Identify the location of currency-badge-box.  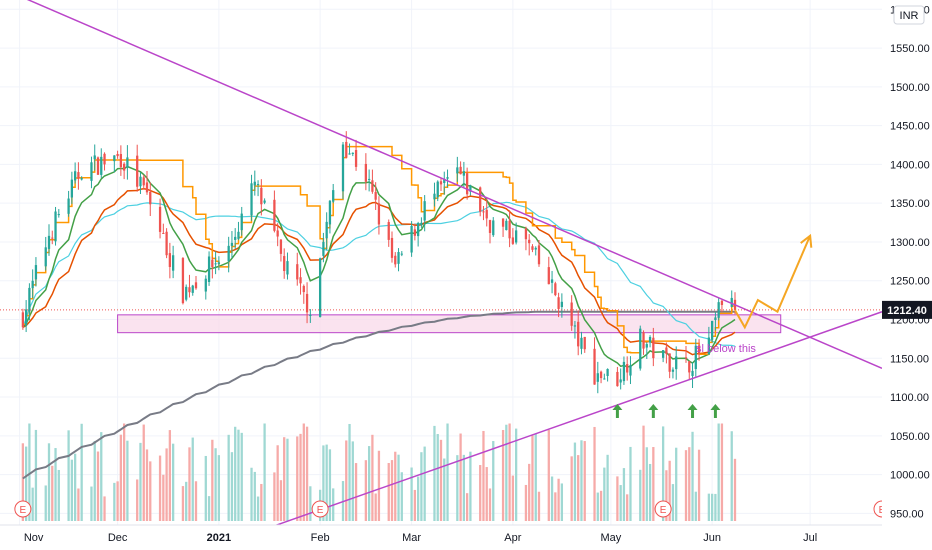
(909, 15).